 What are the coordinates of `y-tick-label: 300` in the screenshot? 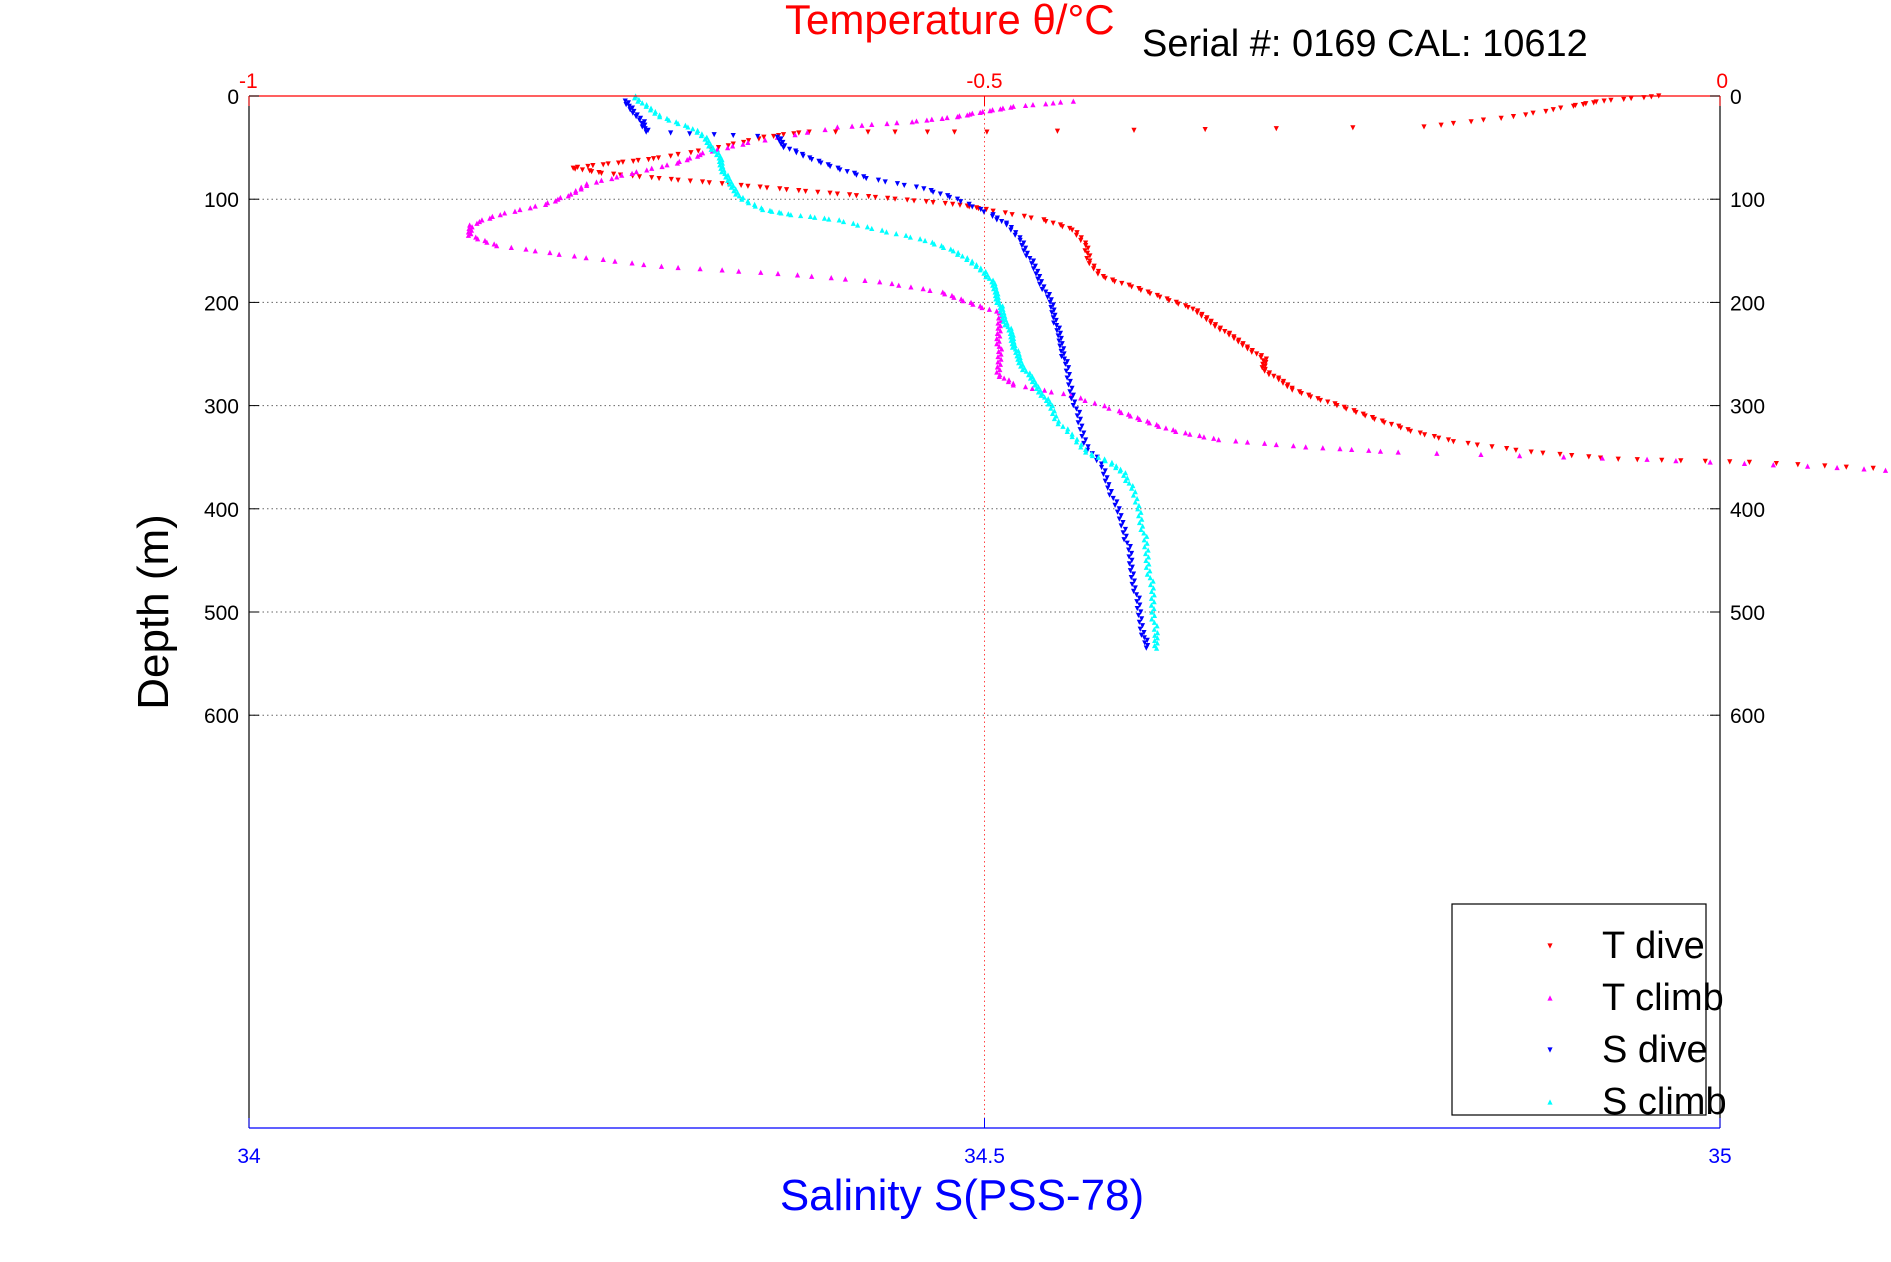 It's located at (221, 407).